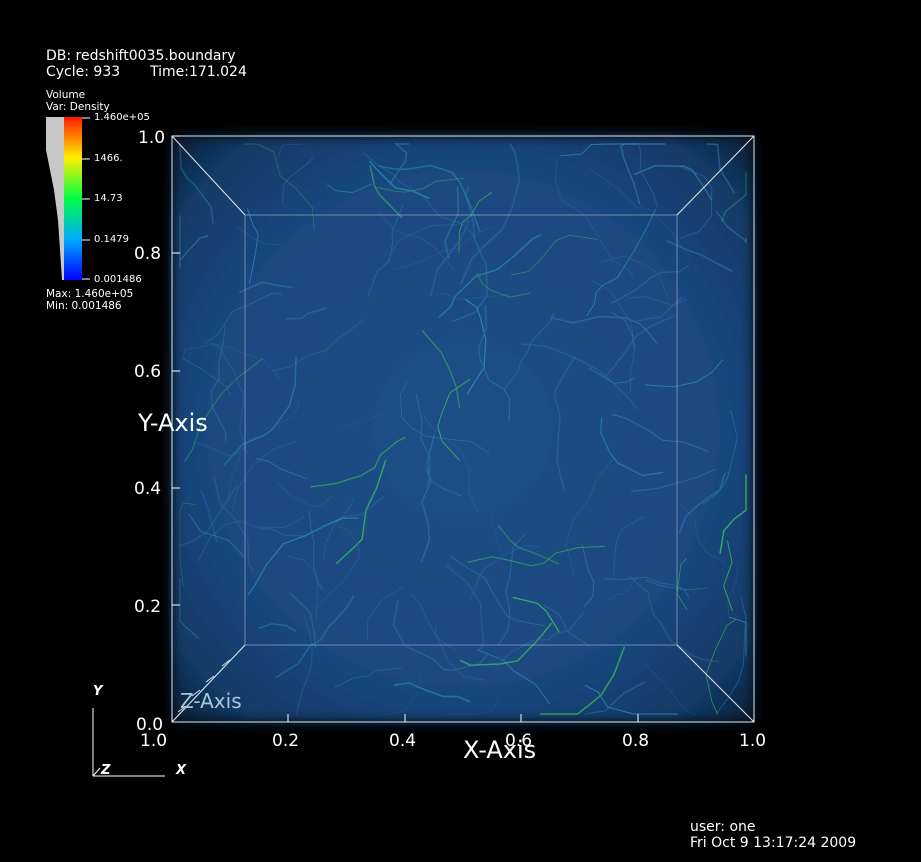 The height and width of the screenshot is (862, 921). I want to click on triad-x-label: X, so click(181, 770).